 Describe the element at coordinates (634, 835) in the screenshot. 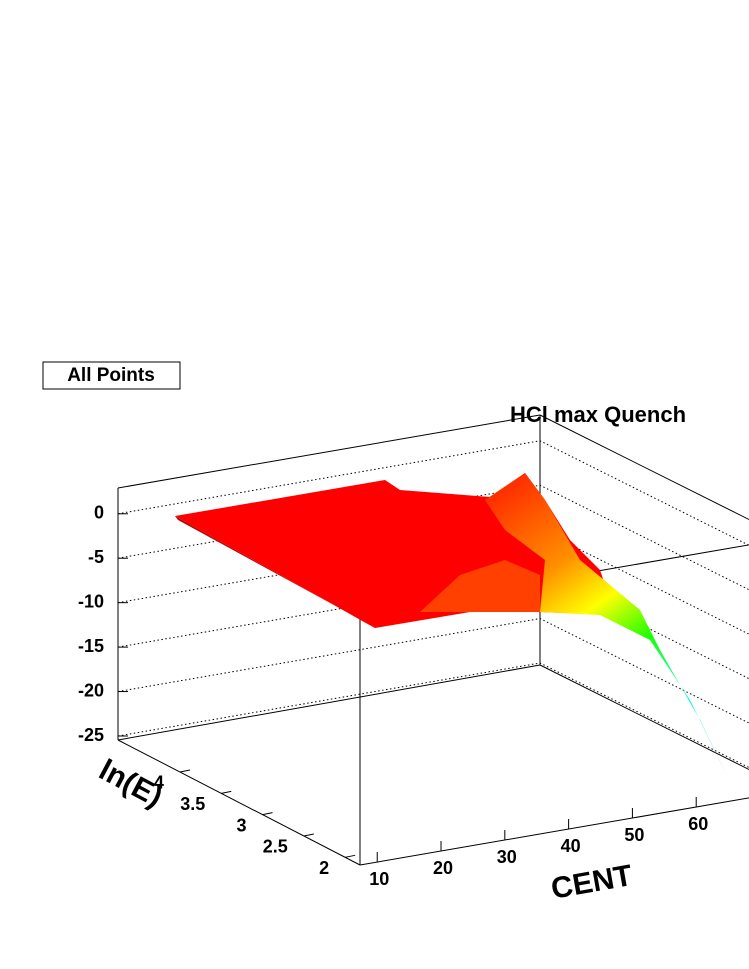

I see `x-tick-label: 50` at that location.